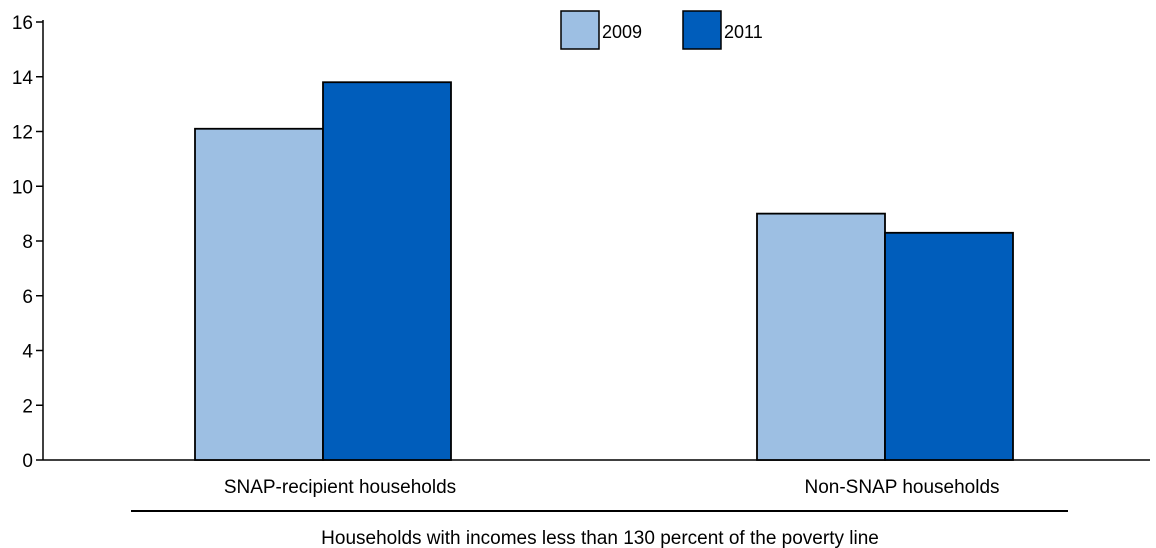 The width and height of the screenshot is (1156, 548). Describe the element at coordinates (23, 78) in the screenshot. I see `y-tick-label: 14` at that location.